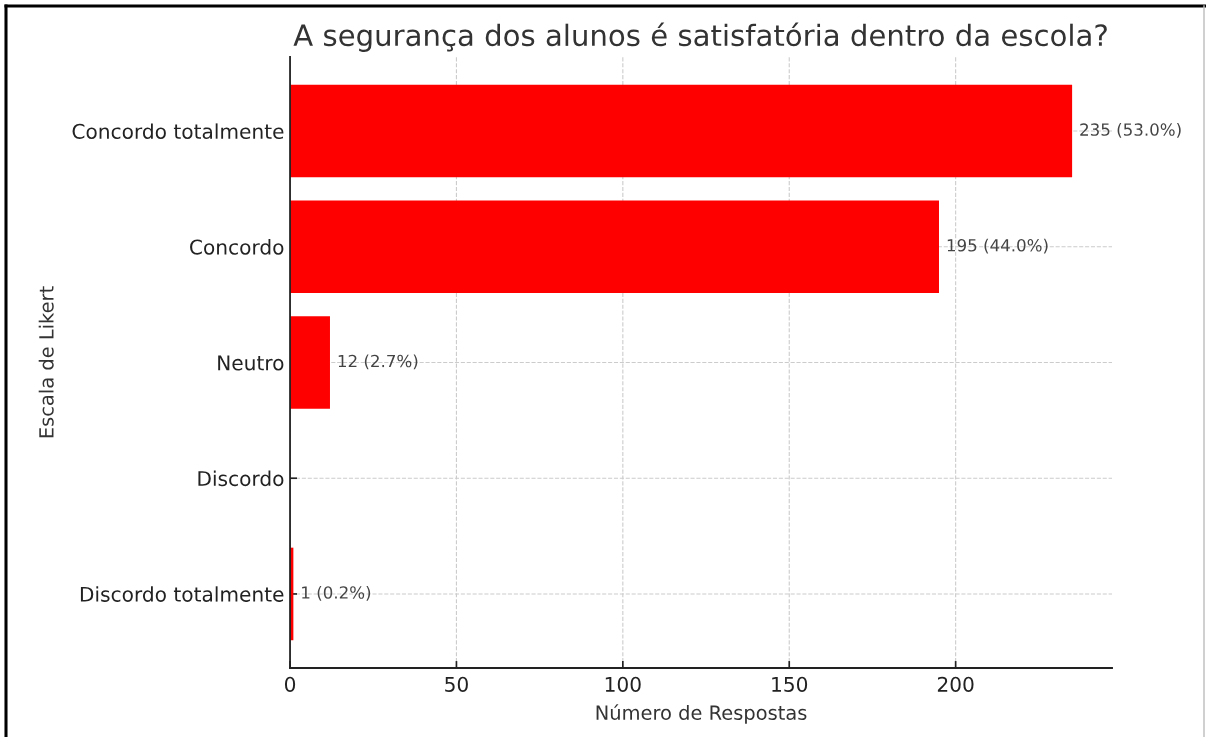 Image resolution: width=1206 pixels, height=737 pixels. What do you see at coordinates (336, 593) in the screenshot?
I see `data-label: 1 (0.2%)` at bounding box center [336, 593].